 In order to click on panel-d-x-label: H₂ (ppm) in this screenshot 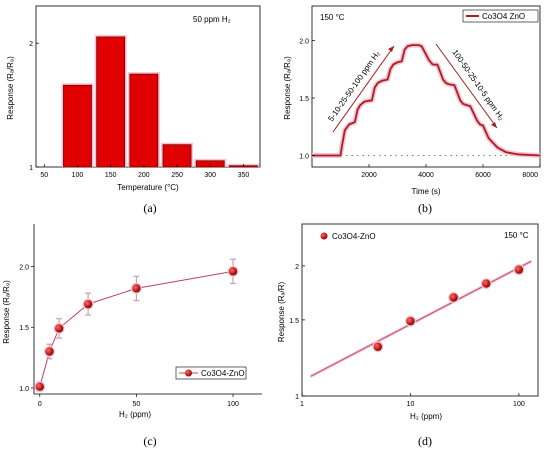, I will do `click(426, 416)`.